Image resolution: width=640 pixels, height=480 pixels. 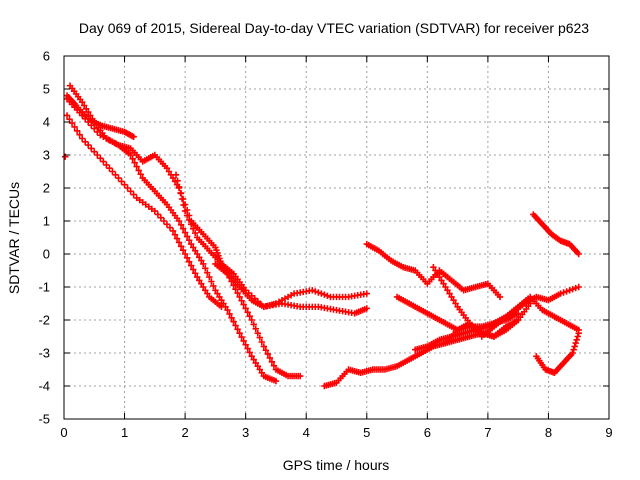 What do you see at coordinates (44, 320) in the screenshot?
I see `y-tick-label: -2` at bounding box center [44, 320].